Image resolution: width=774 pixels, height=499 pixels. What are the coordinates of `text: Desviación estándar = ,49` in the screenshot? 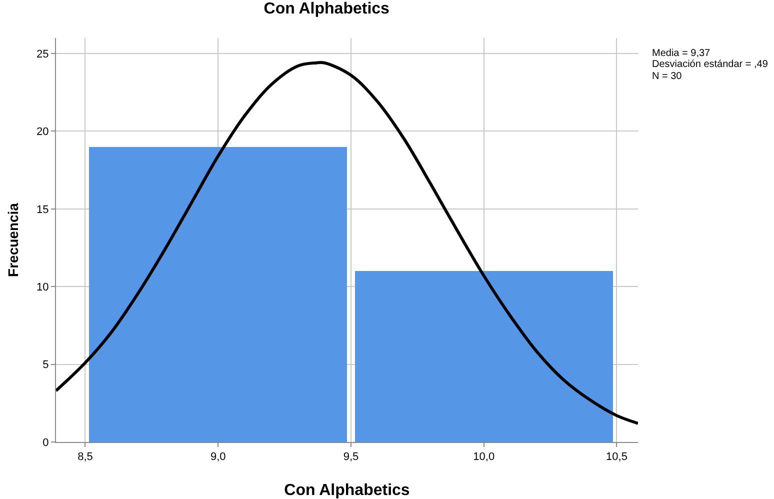 It's located at (710, 64).